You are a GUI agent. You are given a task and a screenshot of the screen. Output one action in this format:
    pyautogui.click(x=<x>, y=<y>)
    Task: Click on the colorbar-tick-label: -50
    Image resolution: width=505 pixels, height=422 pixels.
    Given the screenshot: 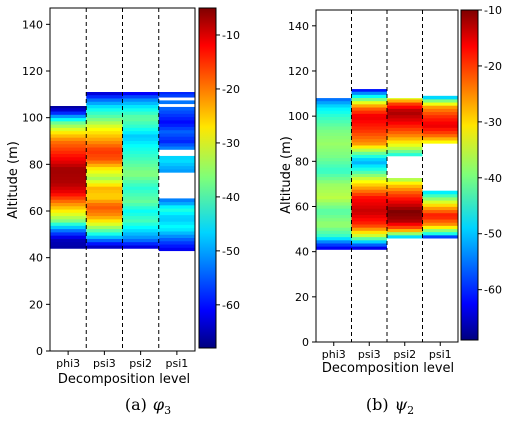 What is the action you would take?
    pyautogui.click(x=493, y=234)
    